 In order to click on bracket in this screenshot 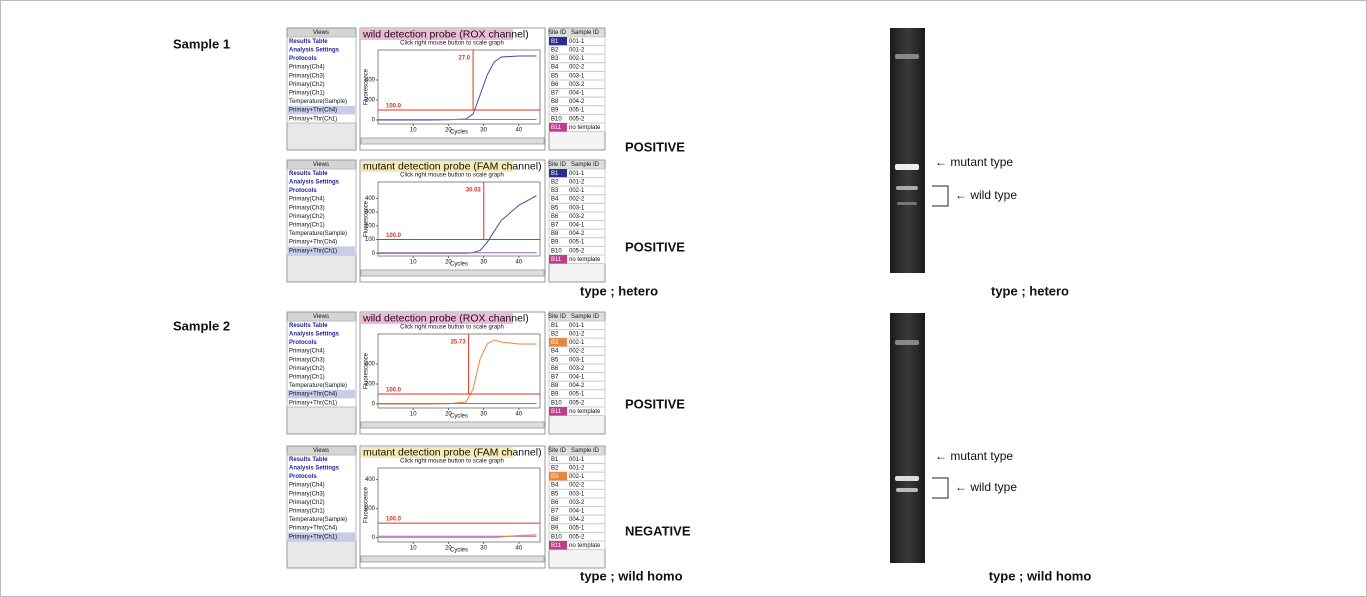, I will do `click(940, 196)`.